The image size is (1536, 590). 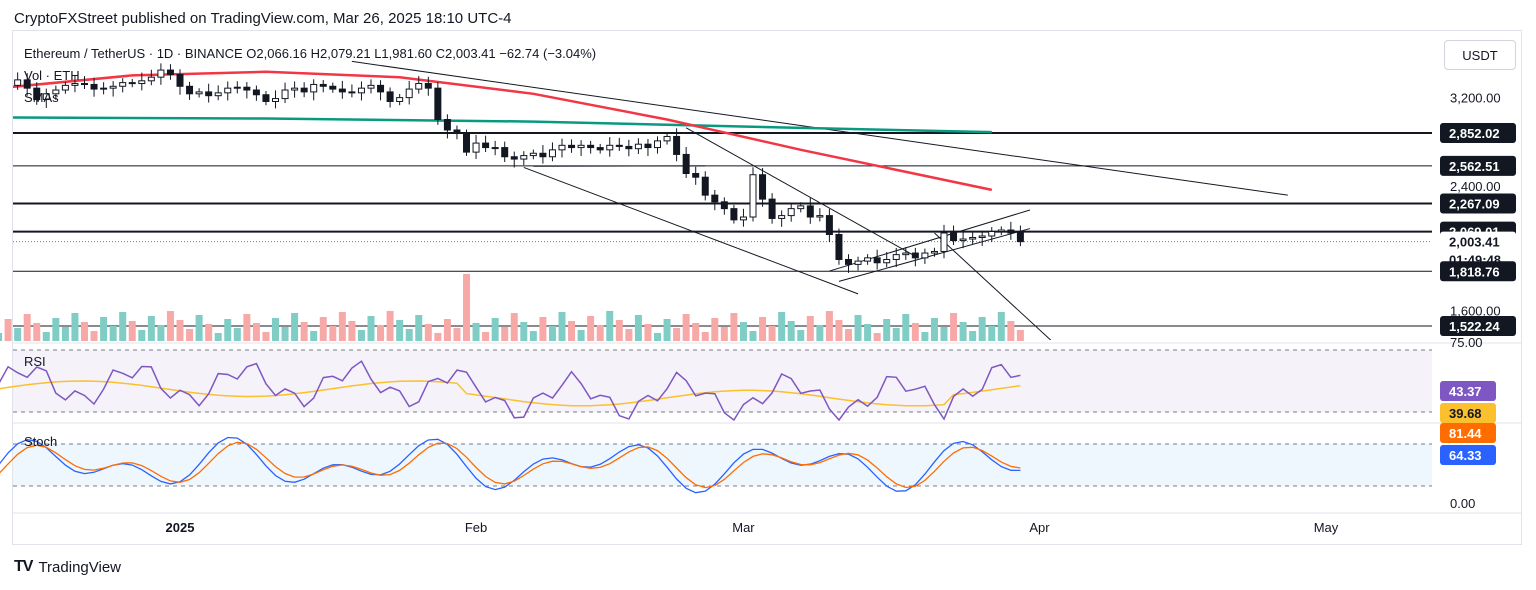 I want to click on stoch-k-tag-bg, so click(x=1468, y=433).